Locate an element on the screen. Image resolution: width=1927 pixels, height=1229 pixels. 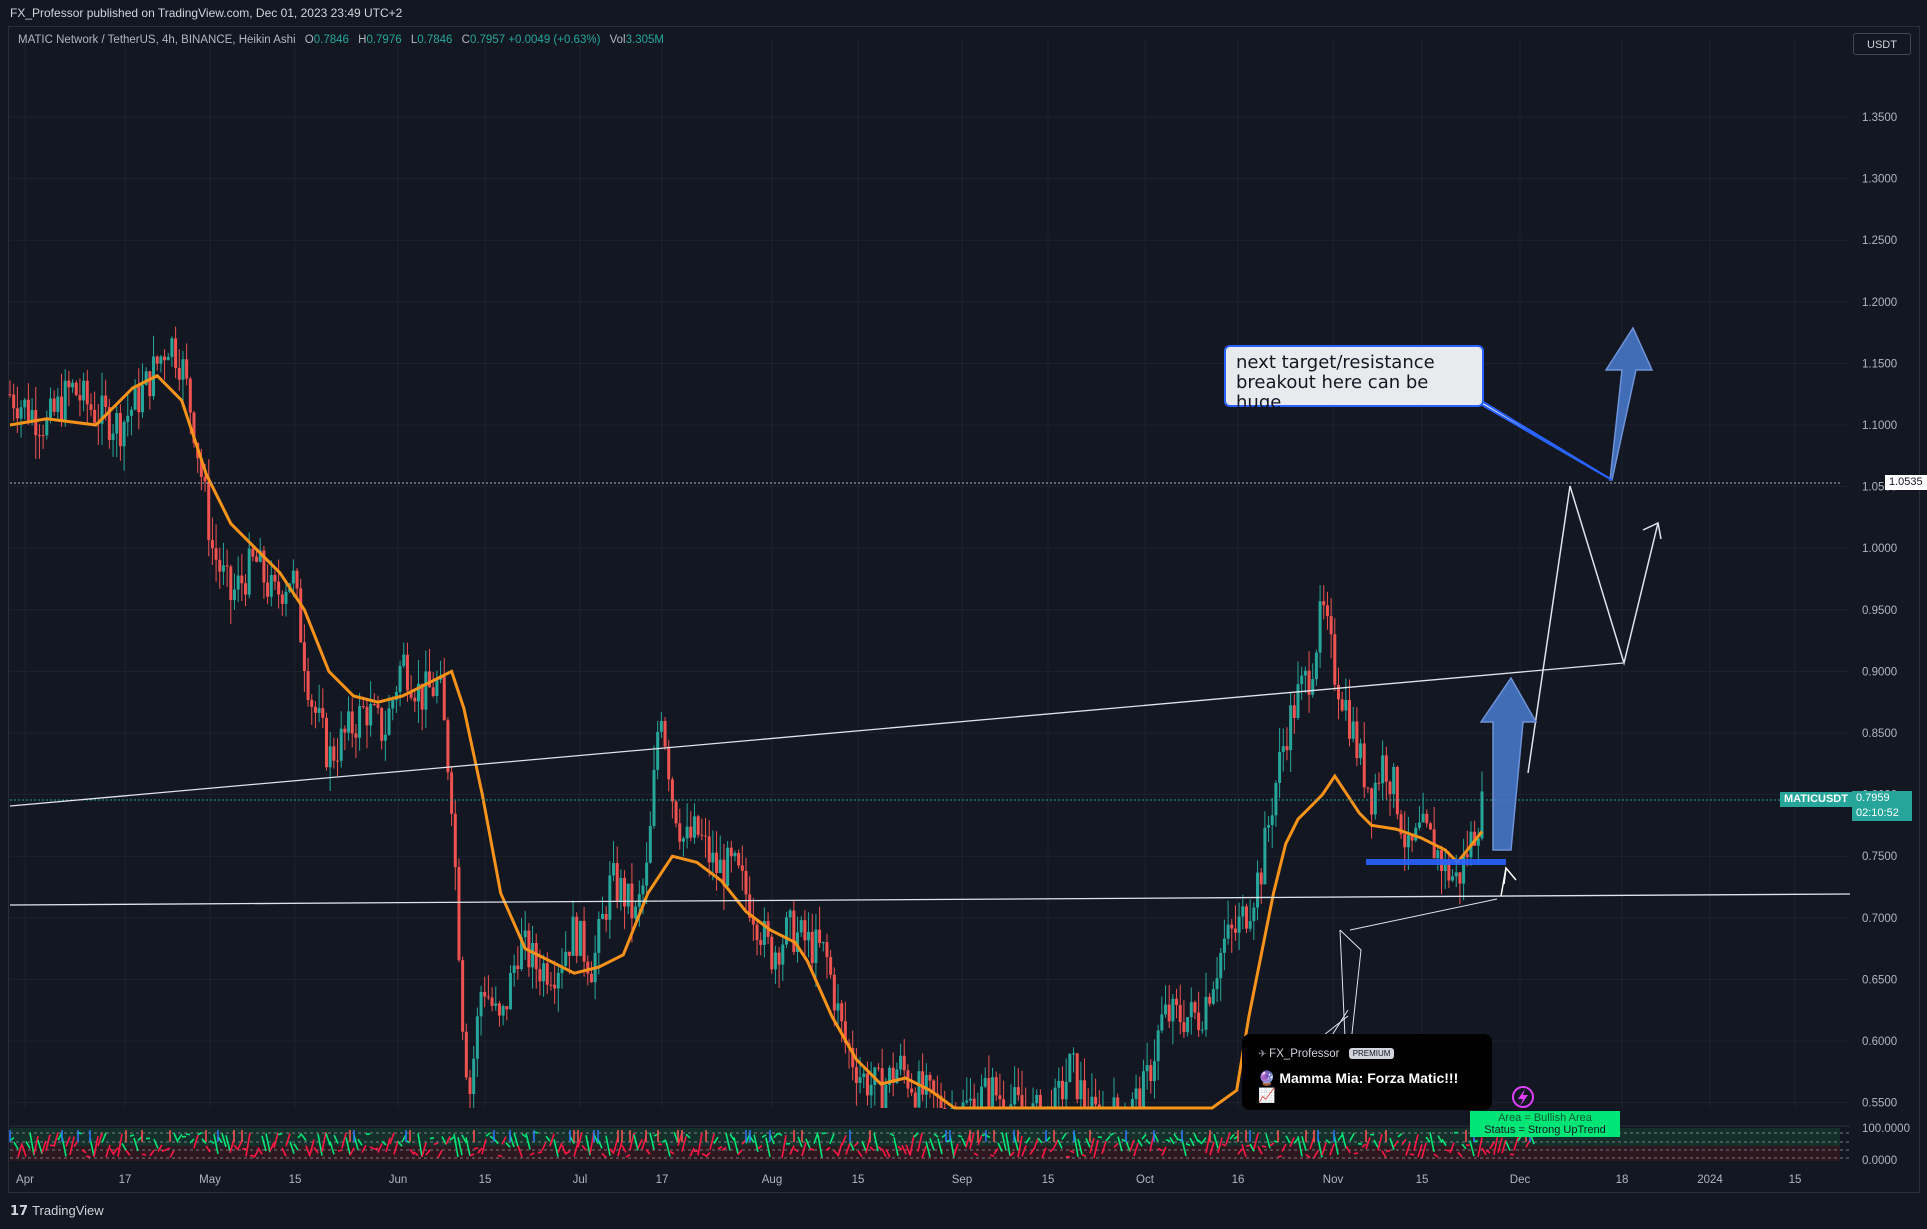
currency-button: USDT is located at coordinates (1882, 44).